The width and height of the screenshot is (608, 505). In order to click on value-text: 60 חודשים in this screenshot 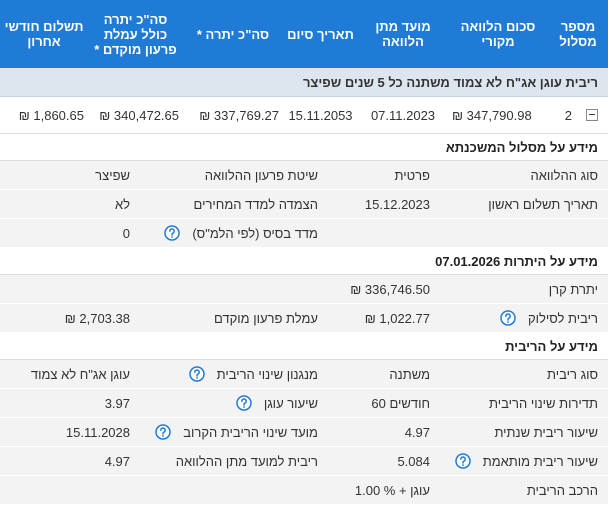, I will do `click(400, 403)`.